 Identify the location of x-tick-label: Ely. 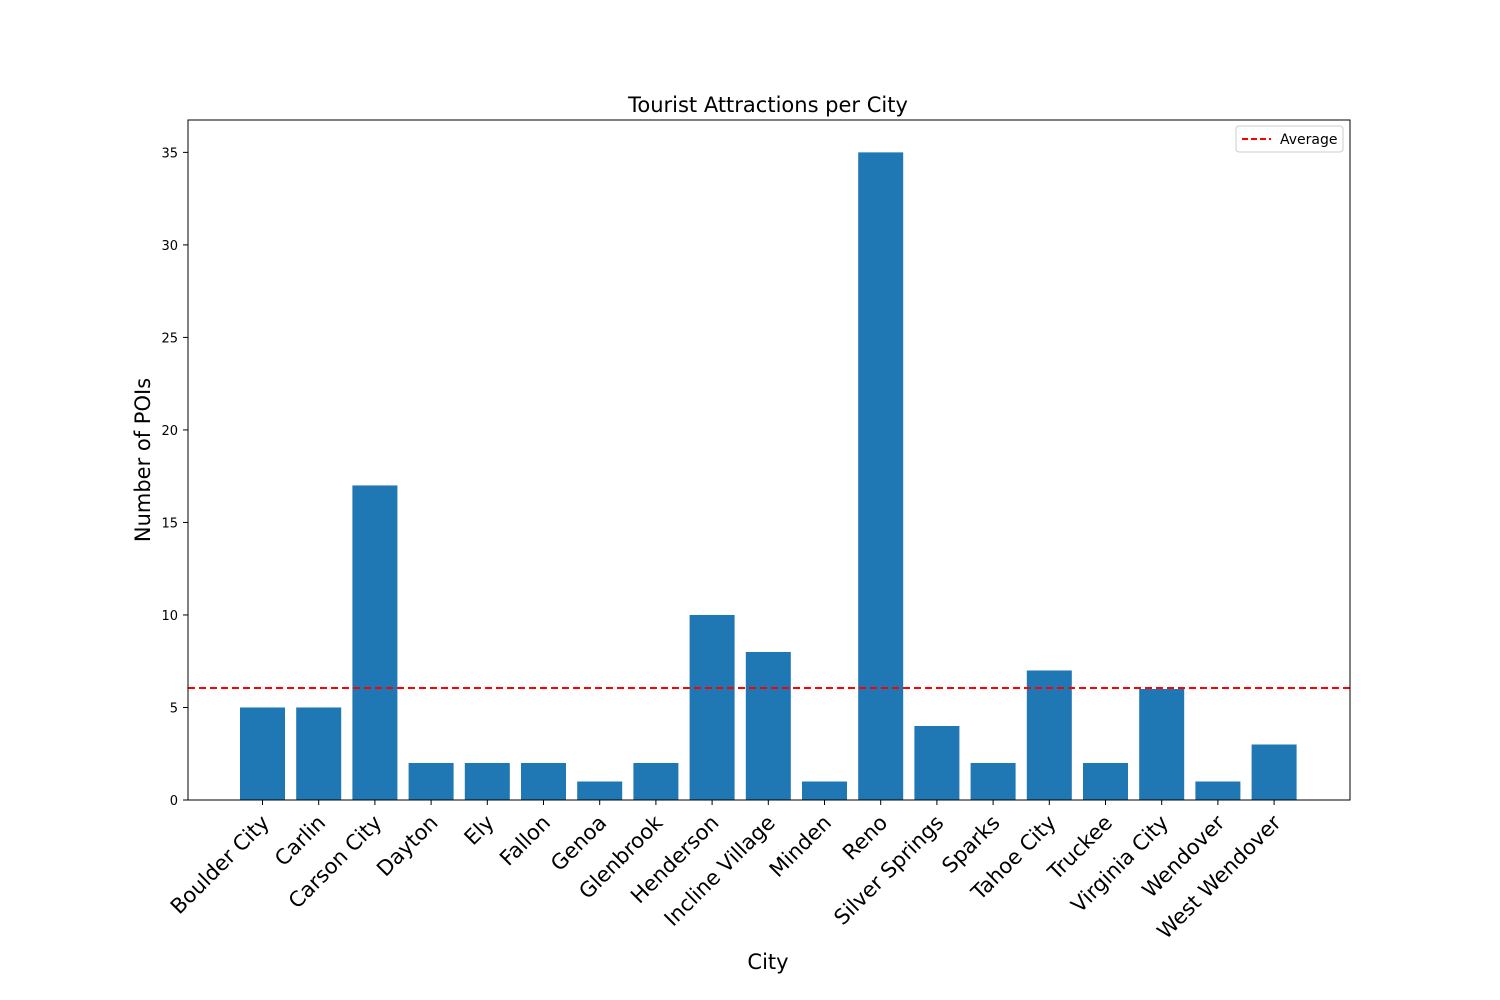
(479, 830).